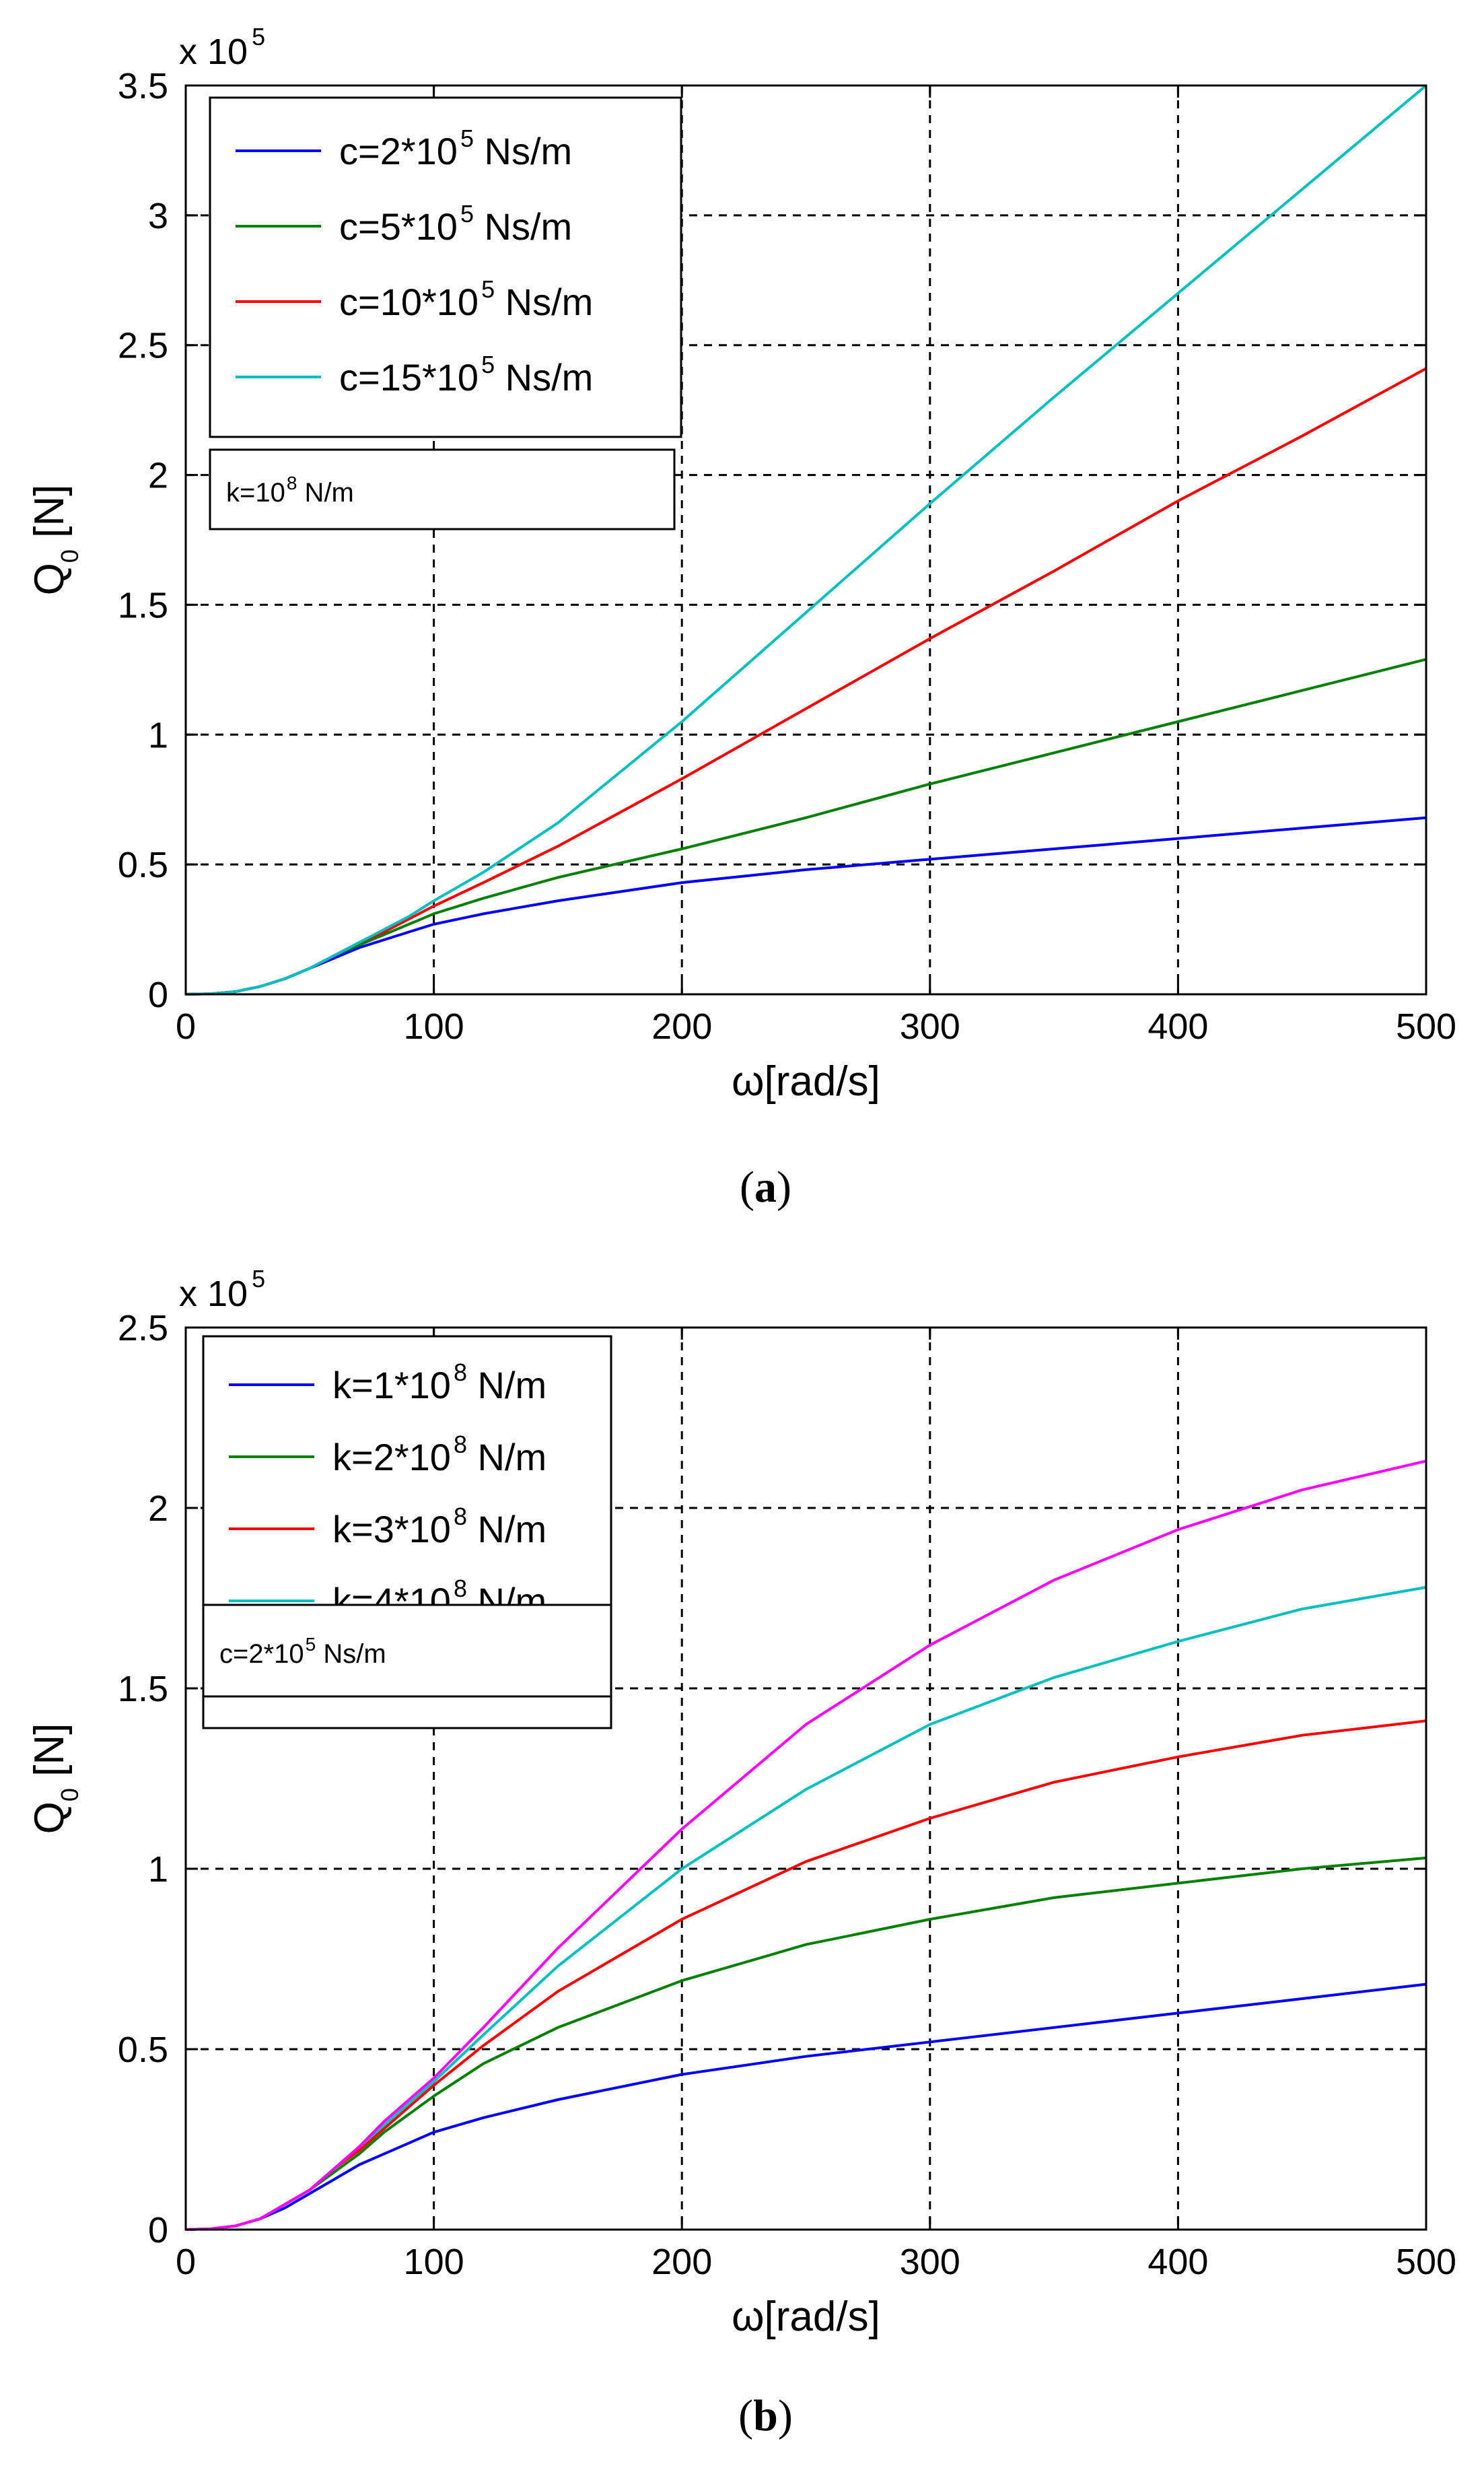 The height and width of the screenshot is (2478, 1484). I want to click on legend-label: c=15*10 5 Ns/m, so click(466, 375).